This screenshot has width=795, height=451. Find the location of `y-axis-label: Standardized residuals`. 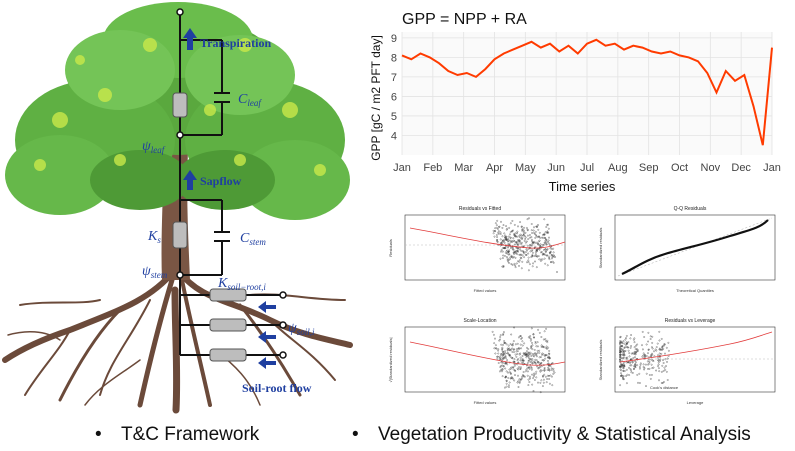

y-axis-label: Standardized residuals is located at coordinates (600, 248).